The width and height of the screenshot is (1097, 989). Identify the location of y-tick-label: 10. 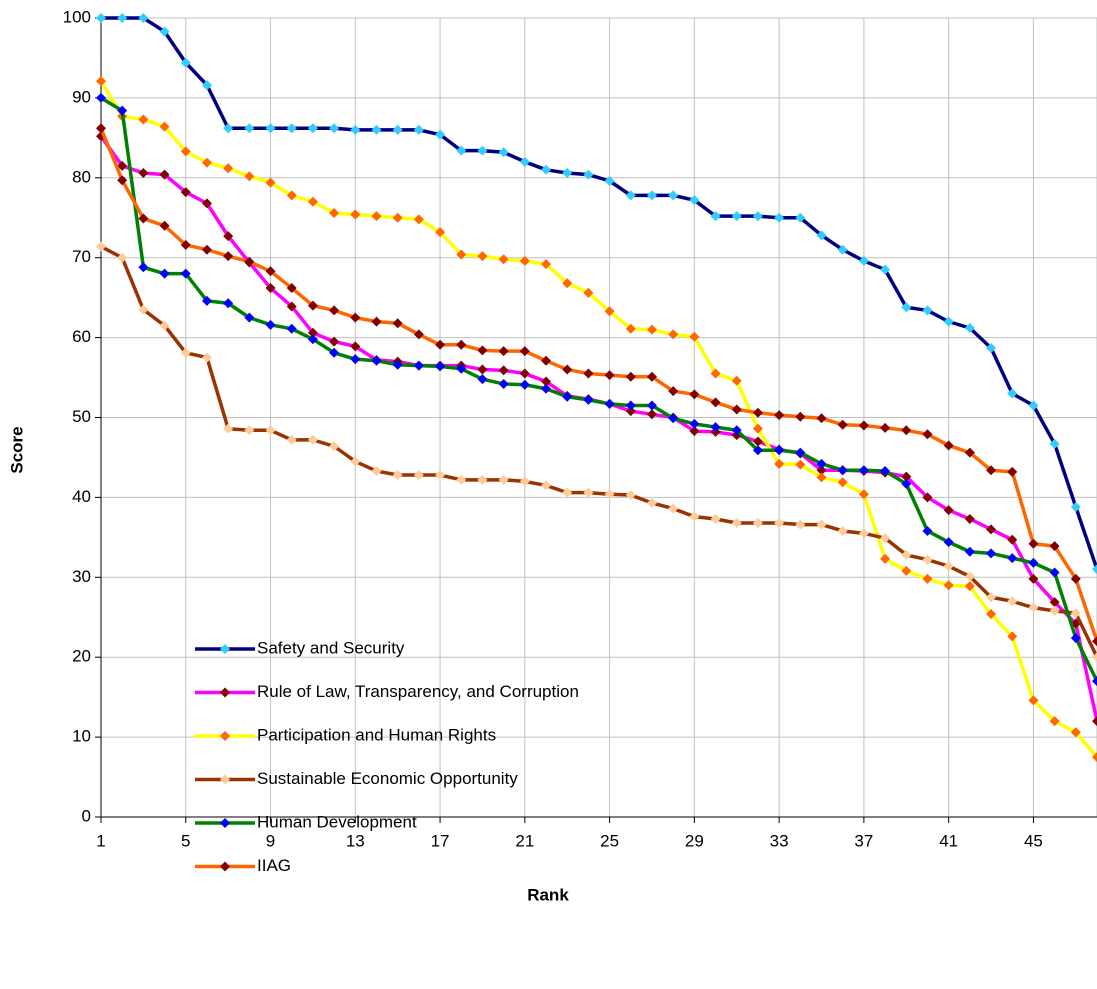
(81, 736).